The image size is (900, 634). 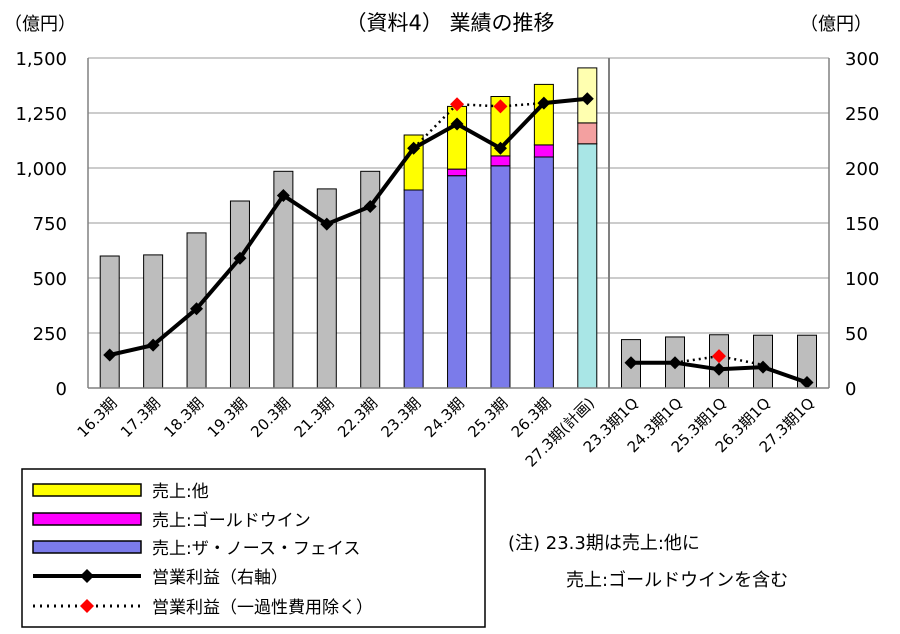 What do you see at coordinates (220, 578) in the screenshot?
I see `legend-label: 営業利益（右軸）` at bounding box center [220, 578].